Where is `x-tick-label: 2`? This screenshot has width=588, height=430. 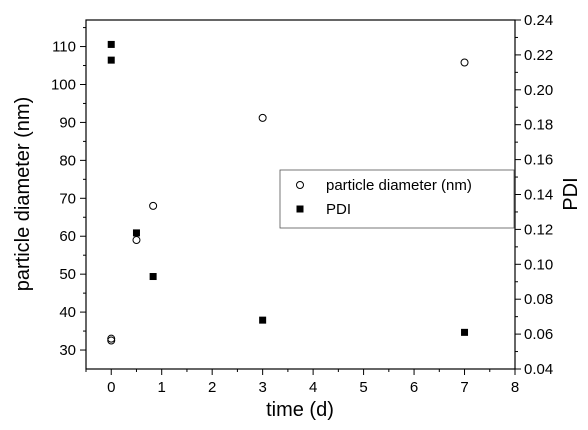 x-tick-label: 2 is located at coordinates (212, 387).